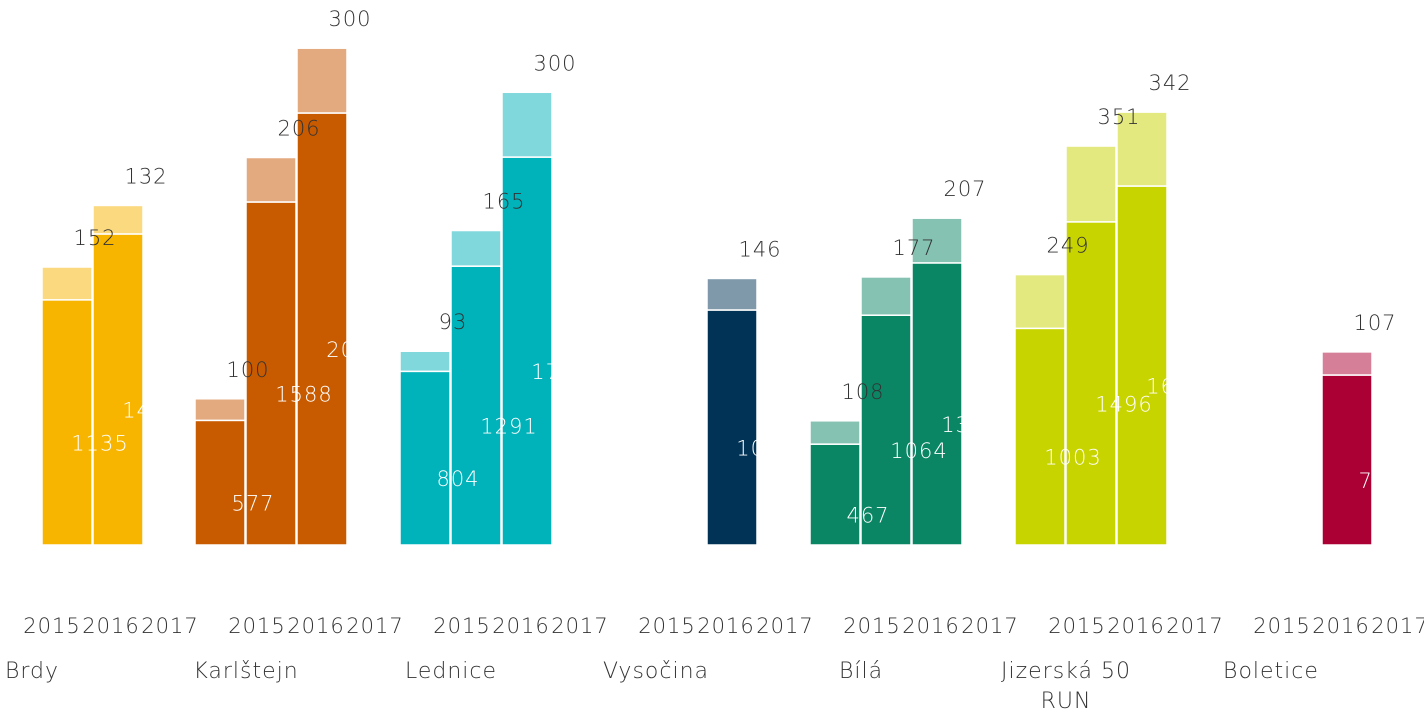 Image resolution: width=1424 pixels, height=716 pixels. Describe the element at coordinates (303, 394) in the screenshot. I see `base-label: 1588` at that location.